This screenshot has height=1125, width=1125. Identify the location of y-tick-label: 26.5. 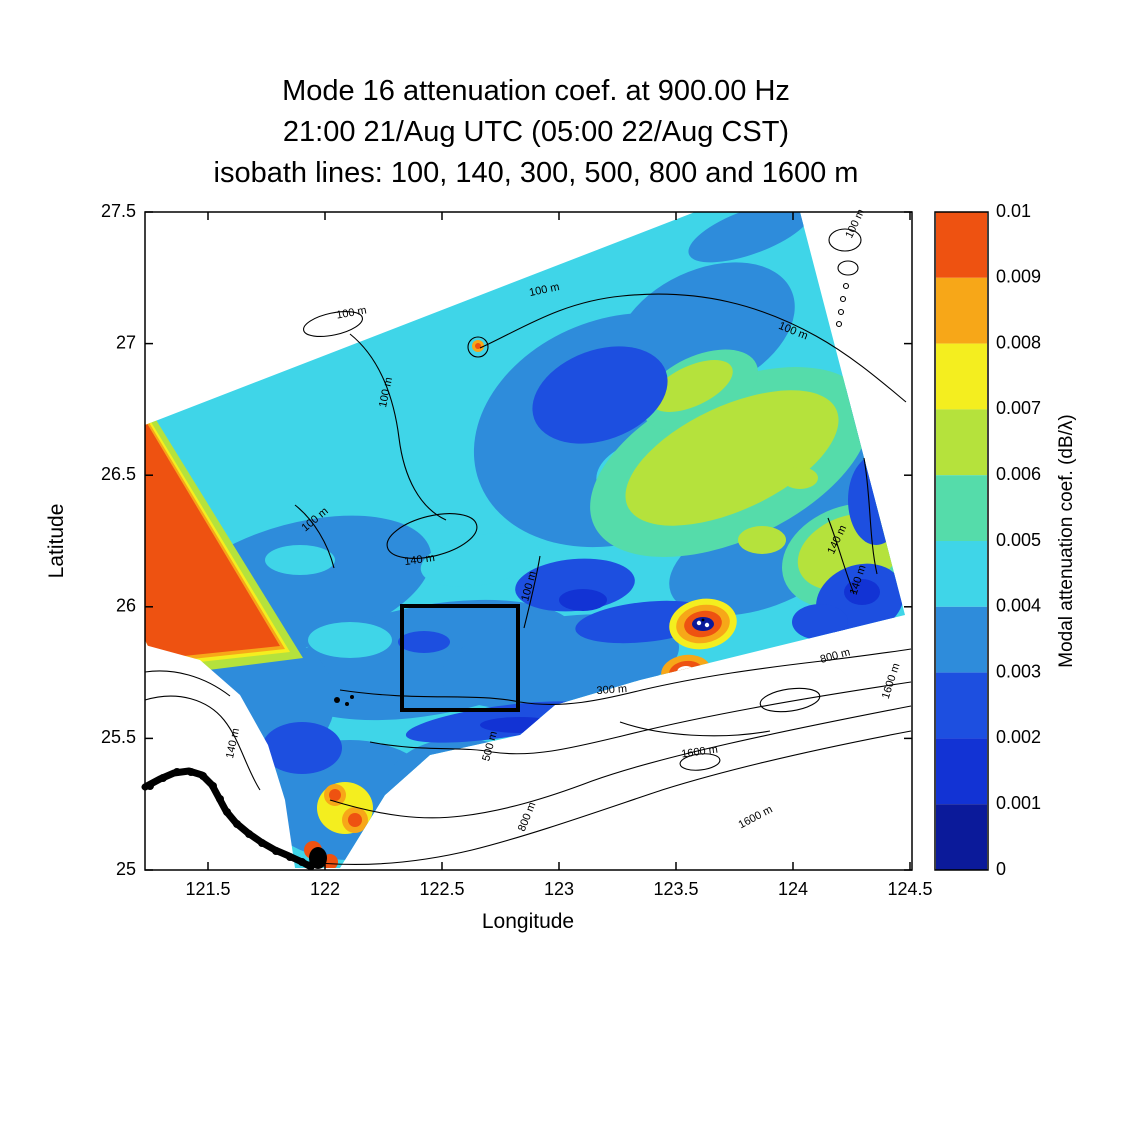
(118, 474).